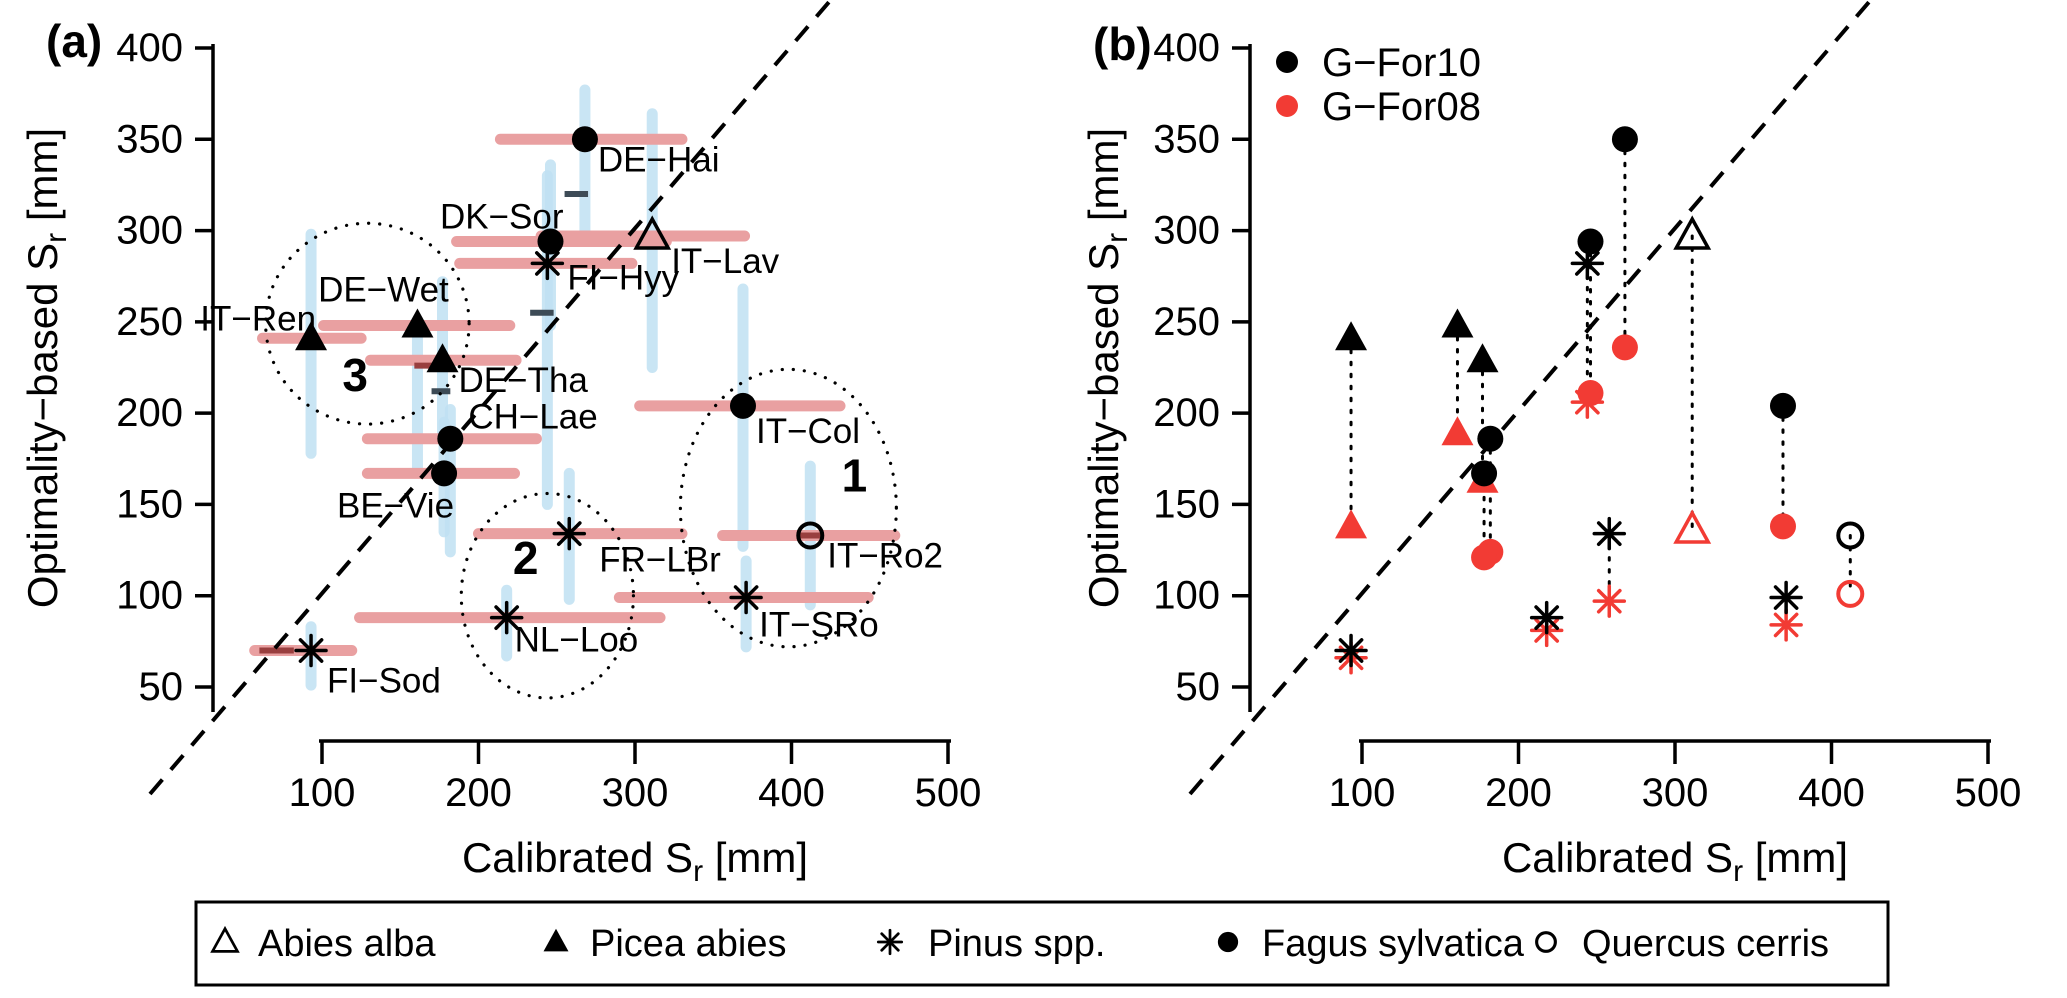  Describe the element at coordinates (1705, 944) in the screenshot. I see `species-legend-label-quercus-cerris: Quercus cerris` at that location.